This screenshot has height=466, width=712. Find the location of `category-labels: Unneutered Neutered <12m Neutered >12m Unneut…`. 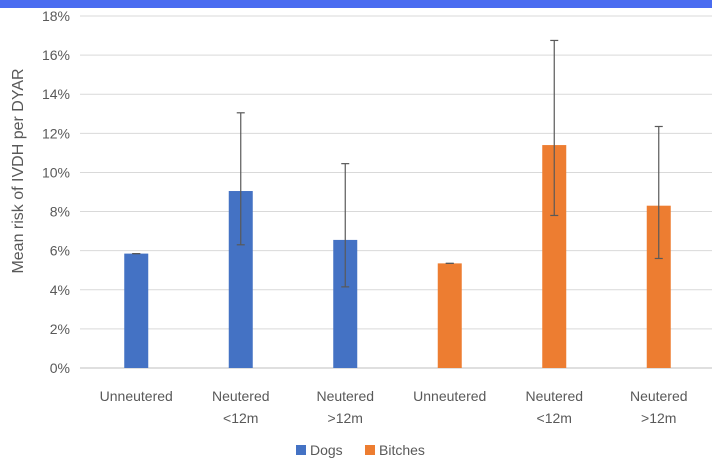

category-labels: Unneutered Neutered <12m Neutered >12m Unneut… is located at coordinates (394, 407).